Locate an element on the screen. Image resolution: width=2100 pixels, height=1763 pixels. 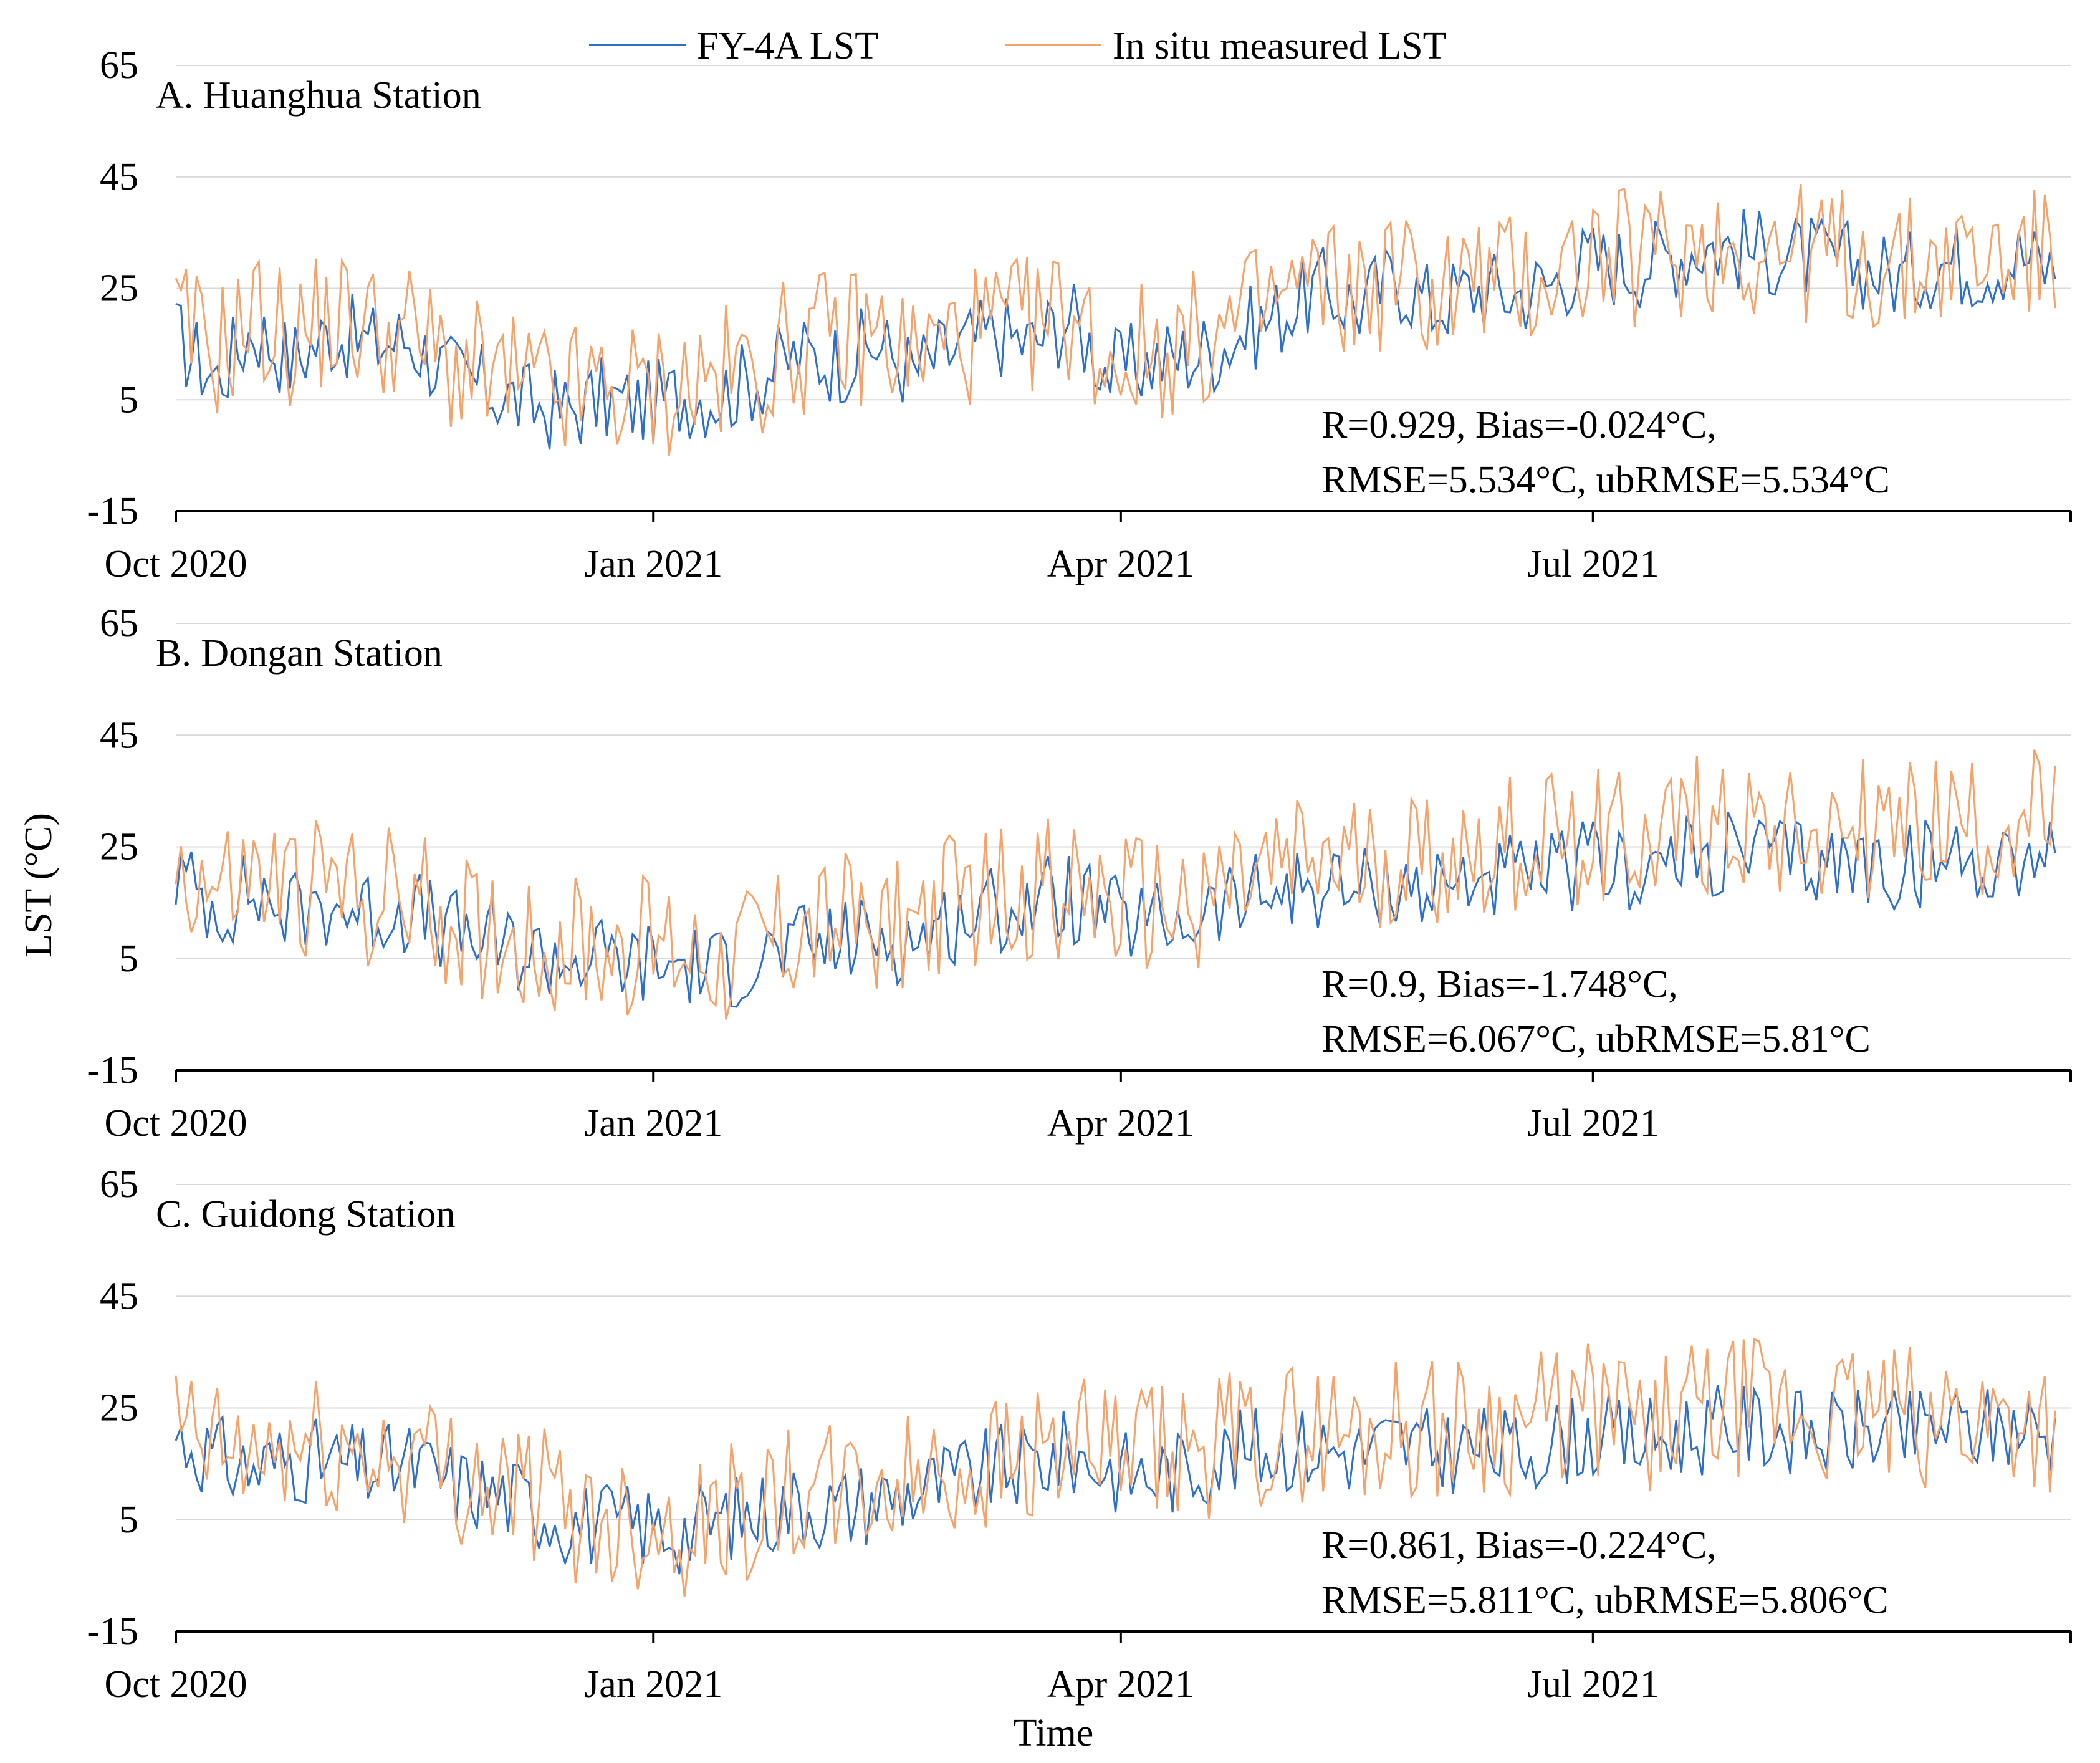
panel-b-insitu-series is located at coordinates (1115, 884).